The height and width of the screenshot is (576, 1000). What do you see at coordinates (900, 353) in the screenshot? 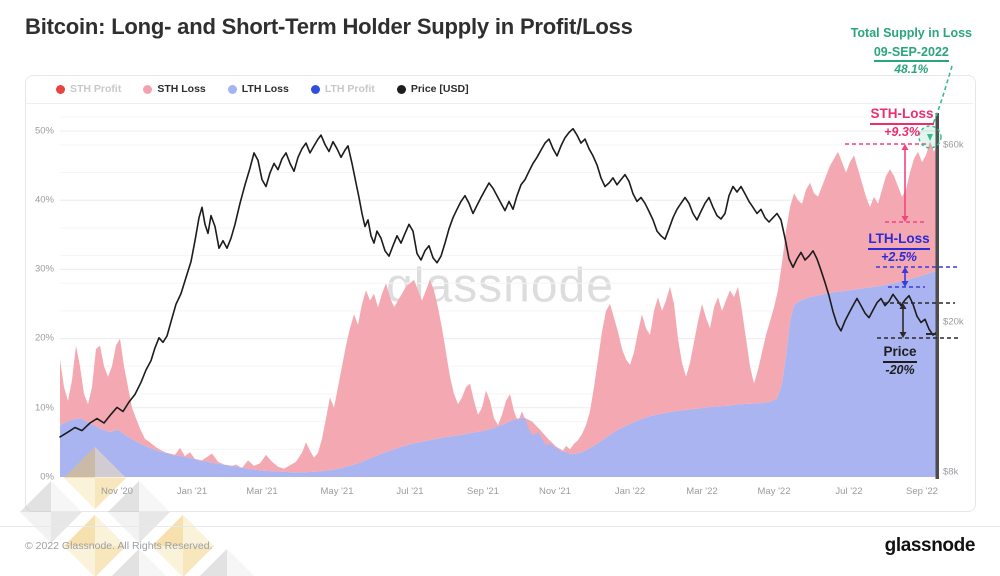
I see `price-label: Price` at bounding box center [900, 353].